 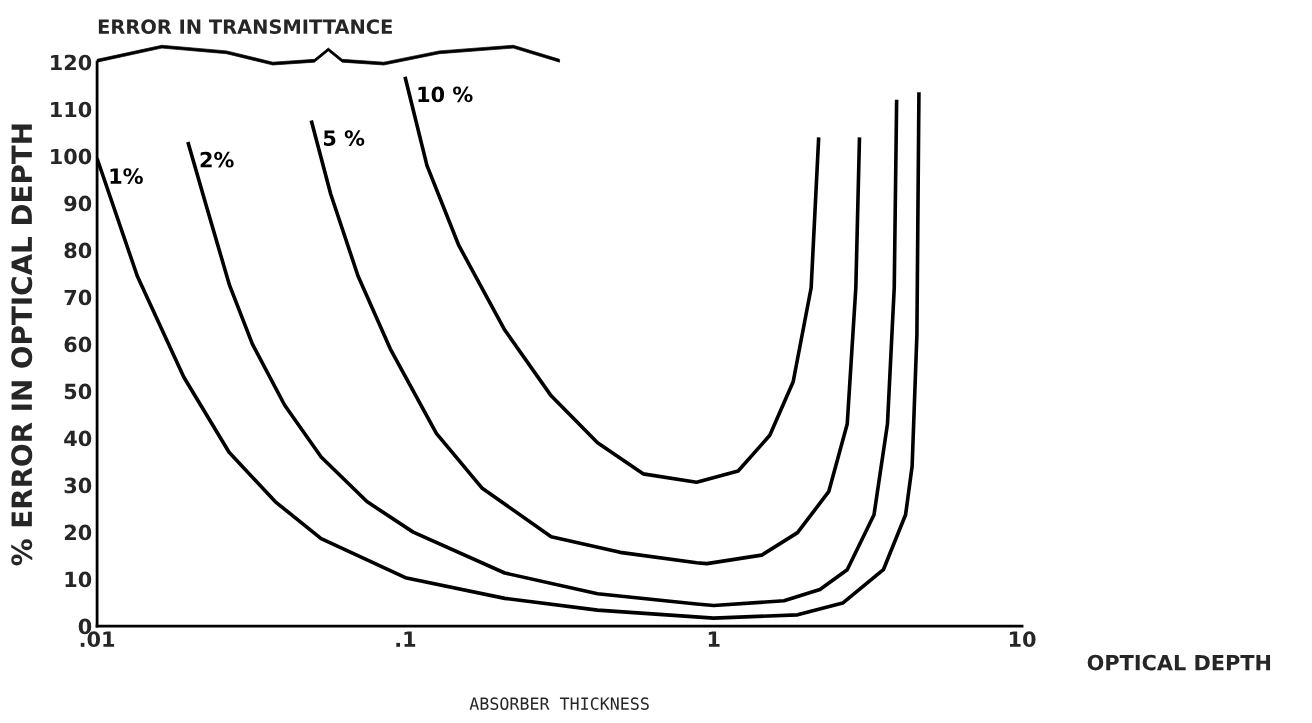 What do you see at coordinates (78, 297) in the screenshot?
I see `y-tick-label: 70` at bounding box center [78, 297].